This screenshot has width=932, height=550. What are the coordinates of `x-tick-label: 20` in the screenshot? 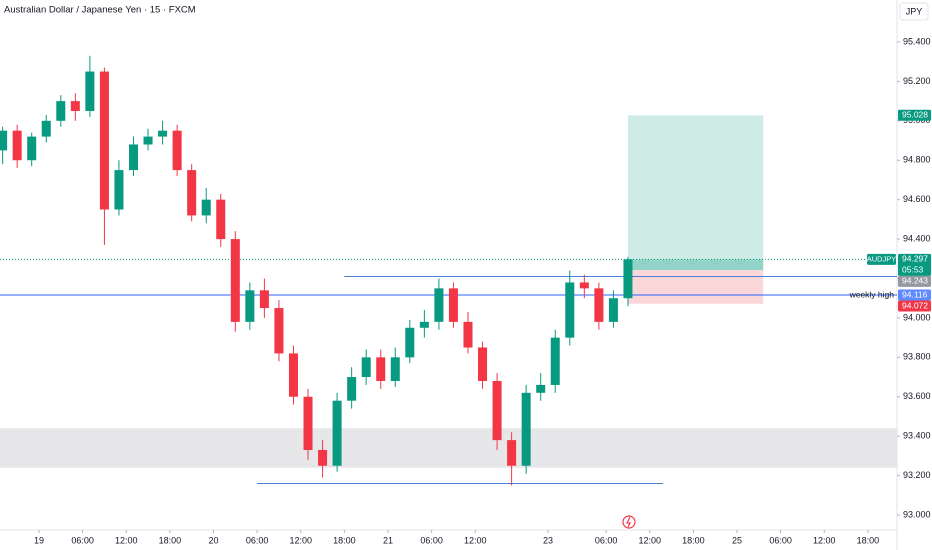 It's located at (213, 540).